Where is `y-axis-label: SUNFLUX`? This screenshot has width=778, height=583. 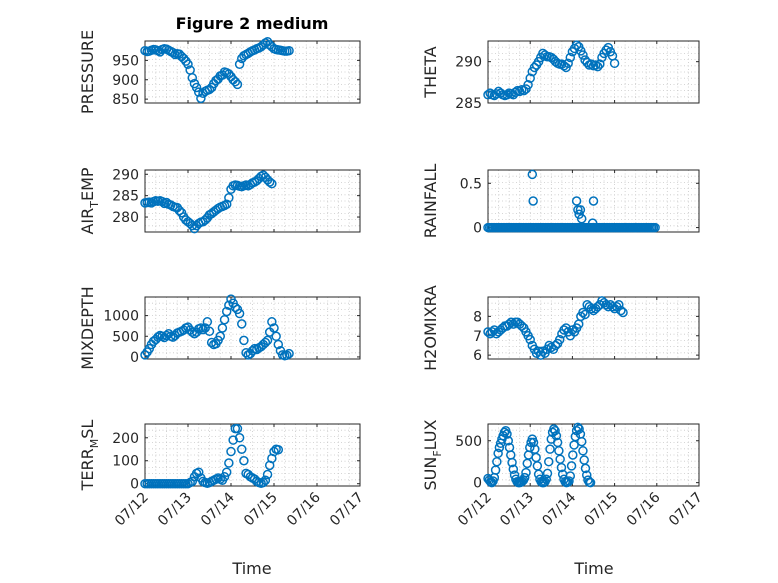 y-axis-label: SUNFLUX is located at coordinates (432, 454).